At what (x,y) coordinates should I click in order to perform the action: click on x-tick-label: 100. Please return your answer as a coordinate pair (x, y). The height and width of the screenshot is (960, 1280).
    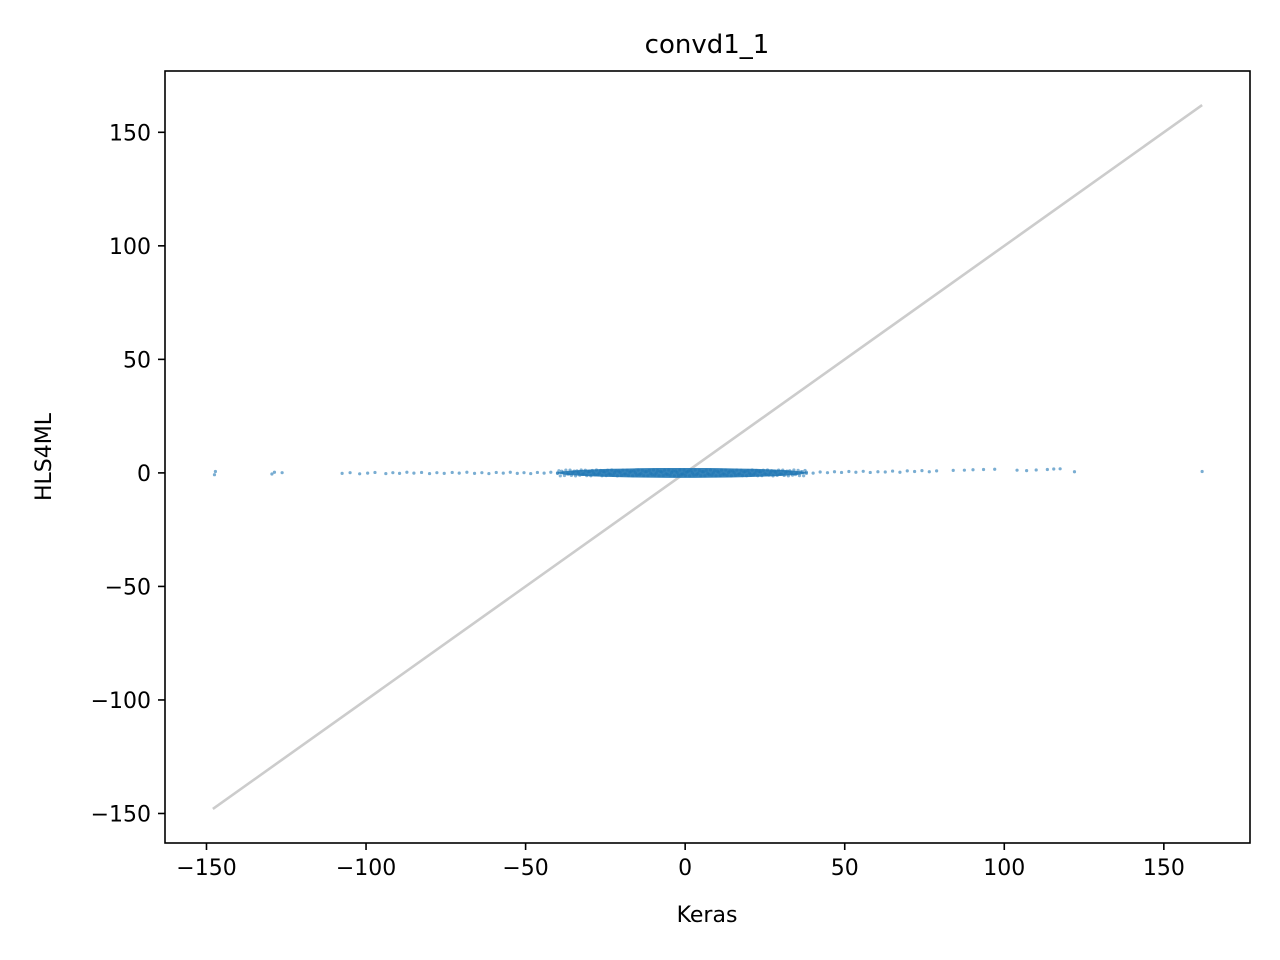
    Looking at the image, I should click on (1004, 868).